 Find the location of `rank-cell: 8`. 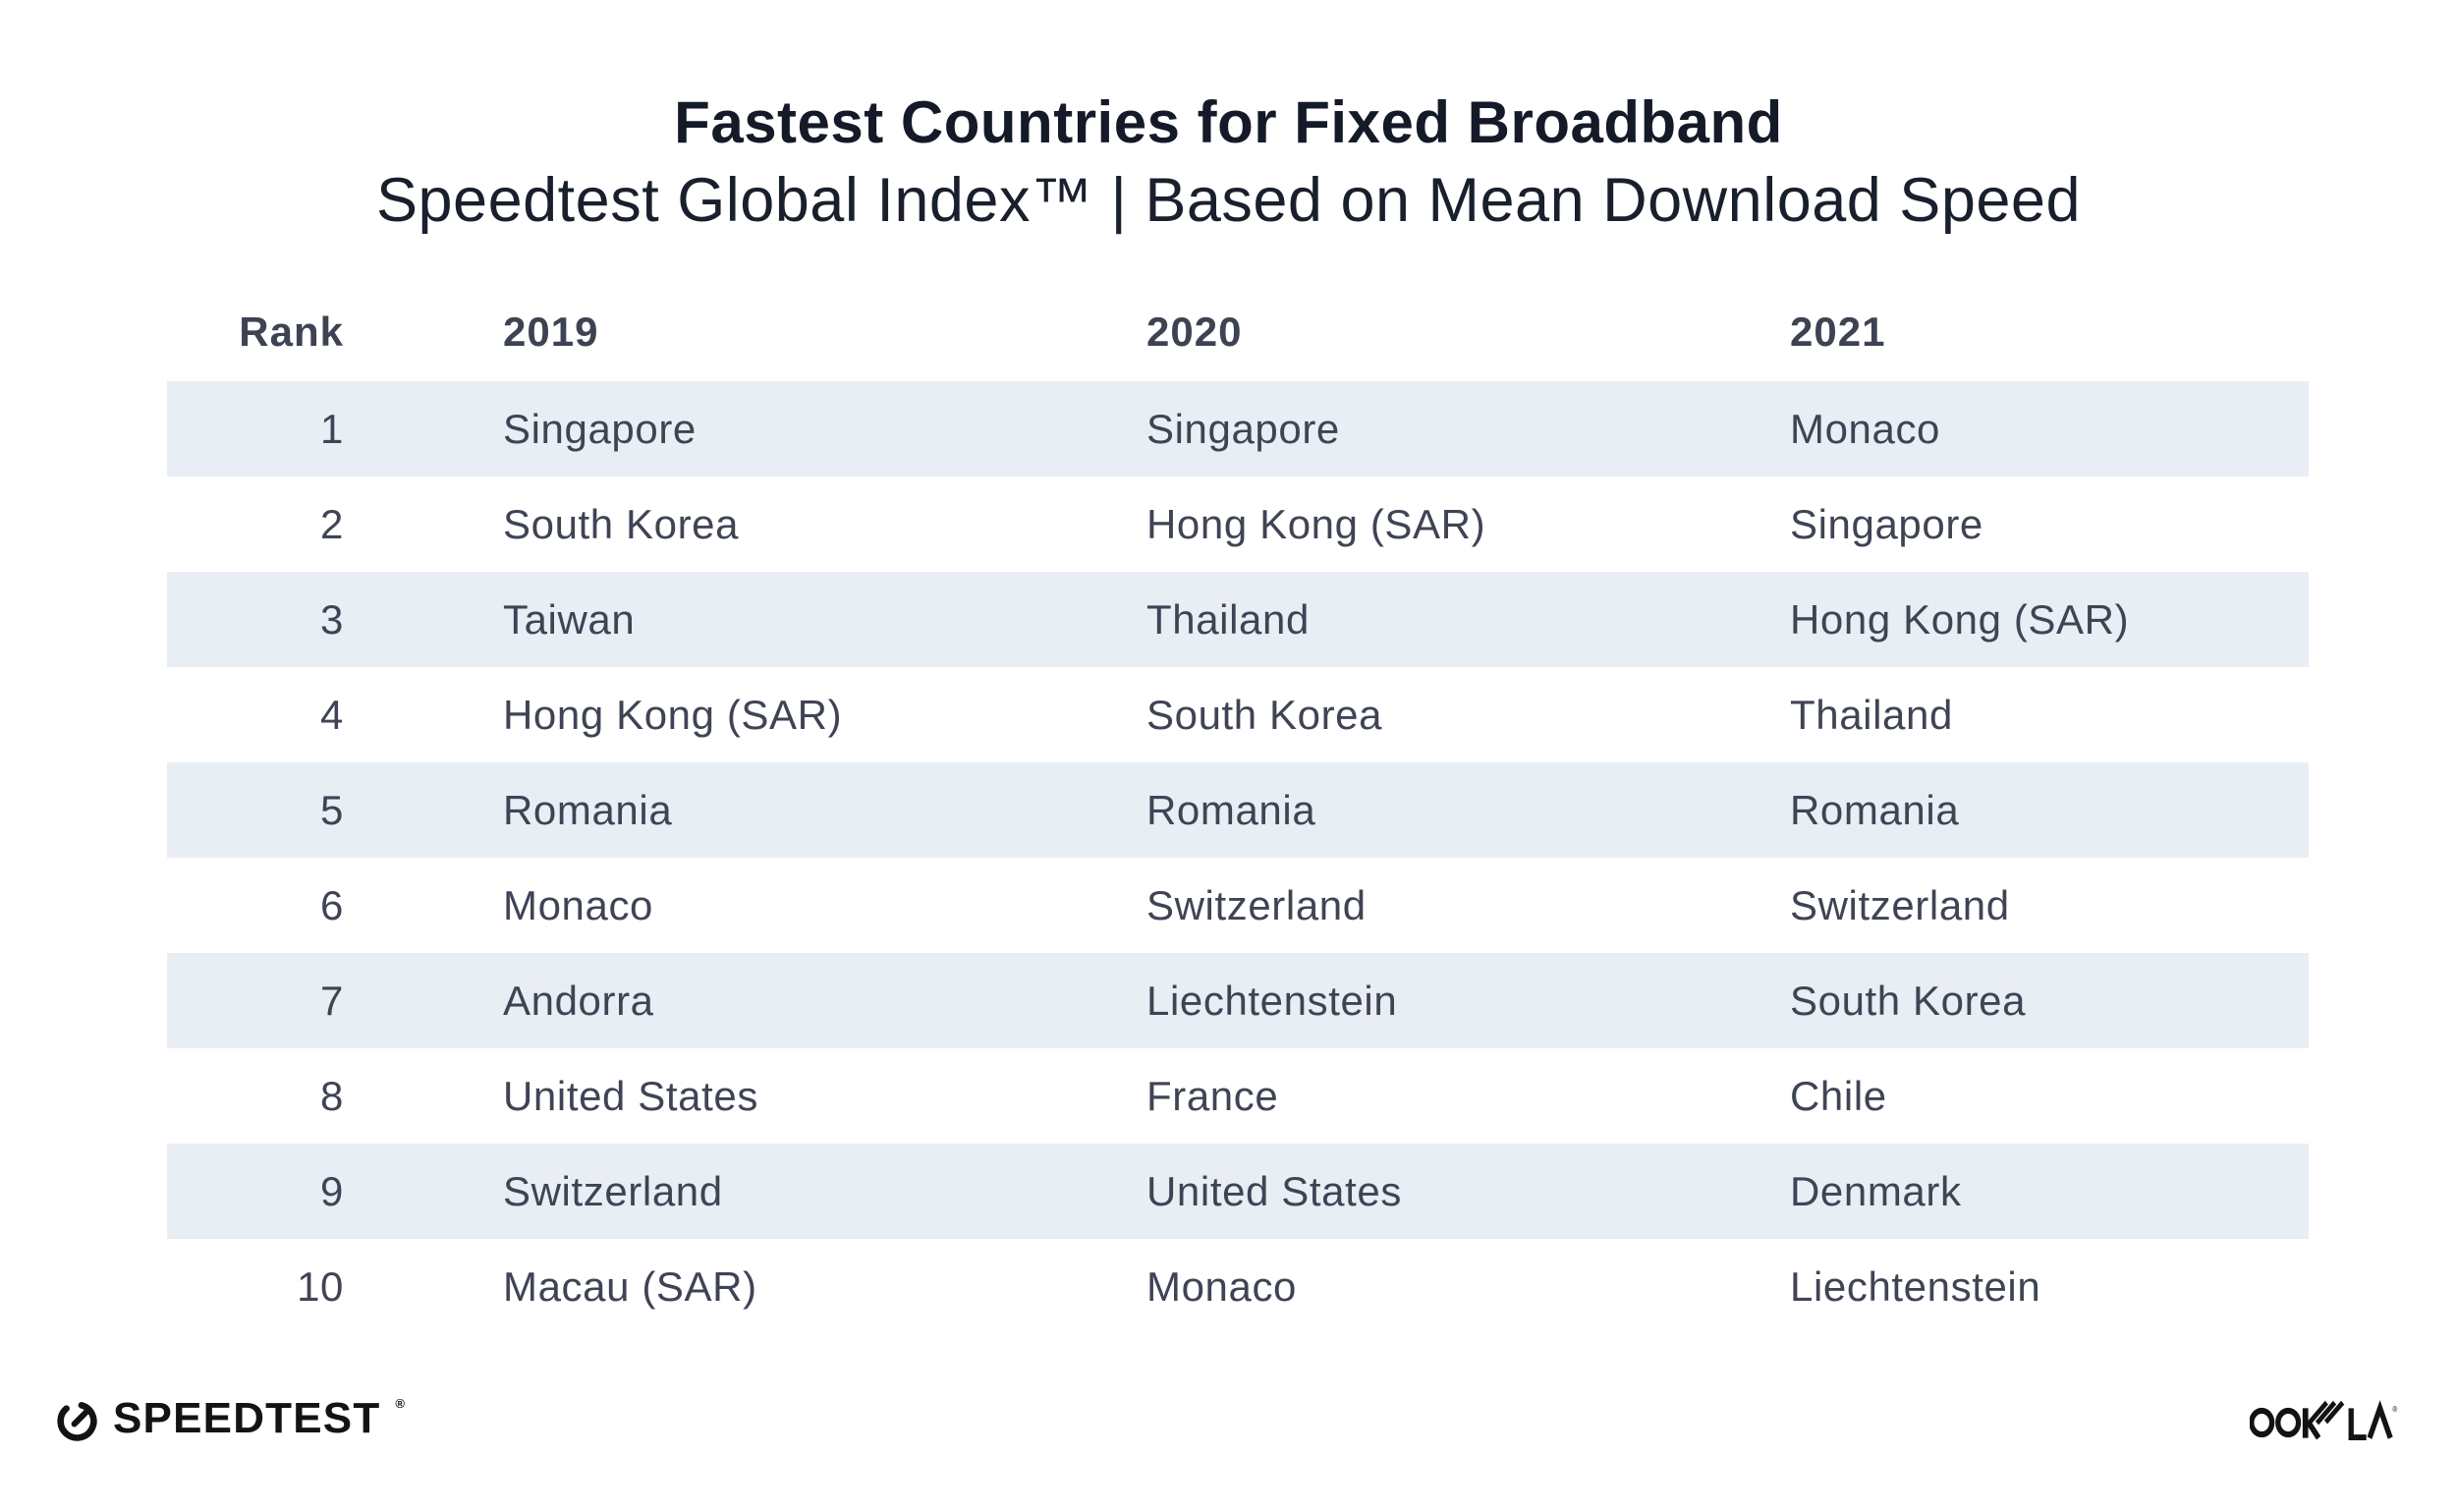

rank-cell: 8 is located at coordinates (332, 1095).